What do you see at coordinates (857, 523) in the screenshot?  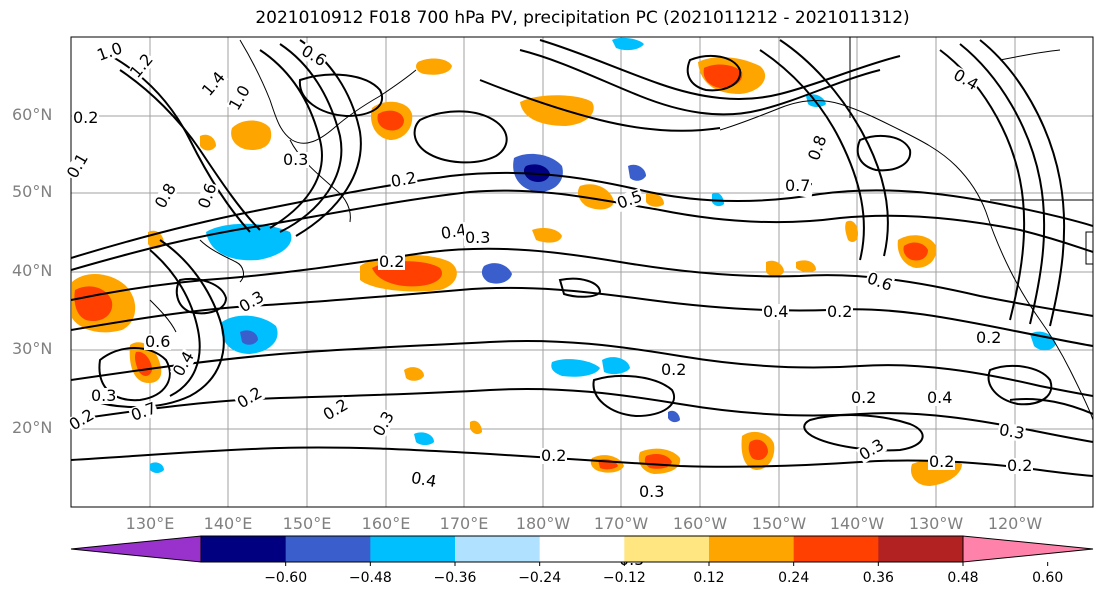 I see `lon-label-140w: 140°W` at bounding box center [857, 523].